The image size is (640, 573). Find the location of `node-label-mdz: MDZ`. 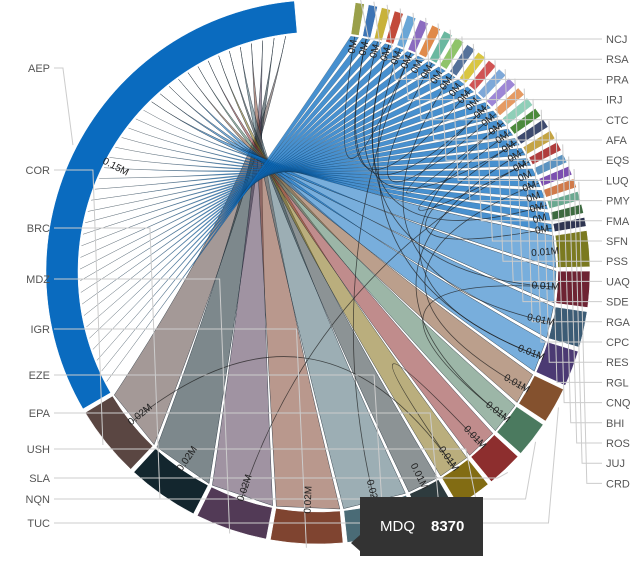

node-label-mdz: MDZ is located at coordinates (38, 280).